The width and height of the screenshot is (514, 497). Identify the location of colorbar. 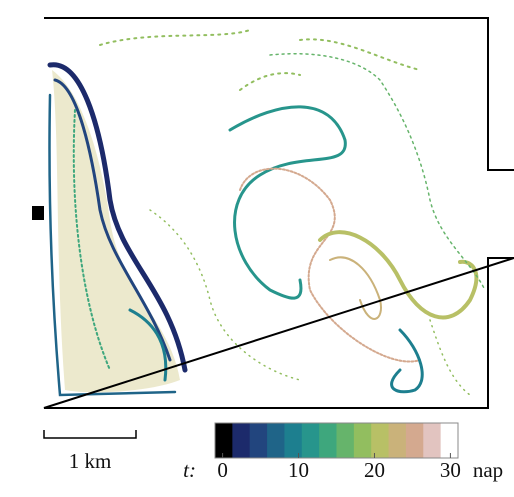
(336, 440).